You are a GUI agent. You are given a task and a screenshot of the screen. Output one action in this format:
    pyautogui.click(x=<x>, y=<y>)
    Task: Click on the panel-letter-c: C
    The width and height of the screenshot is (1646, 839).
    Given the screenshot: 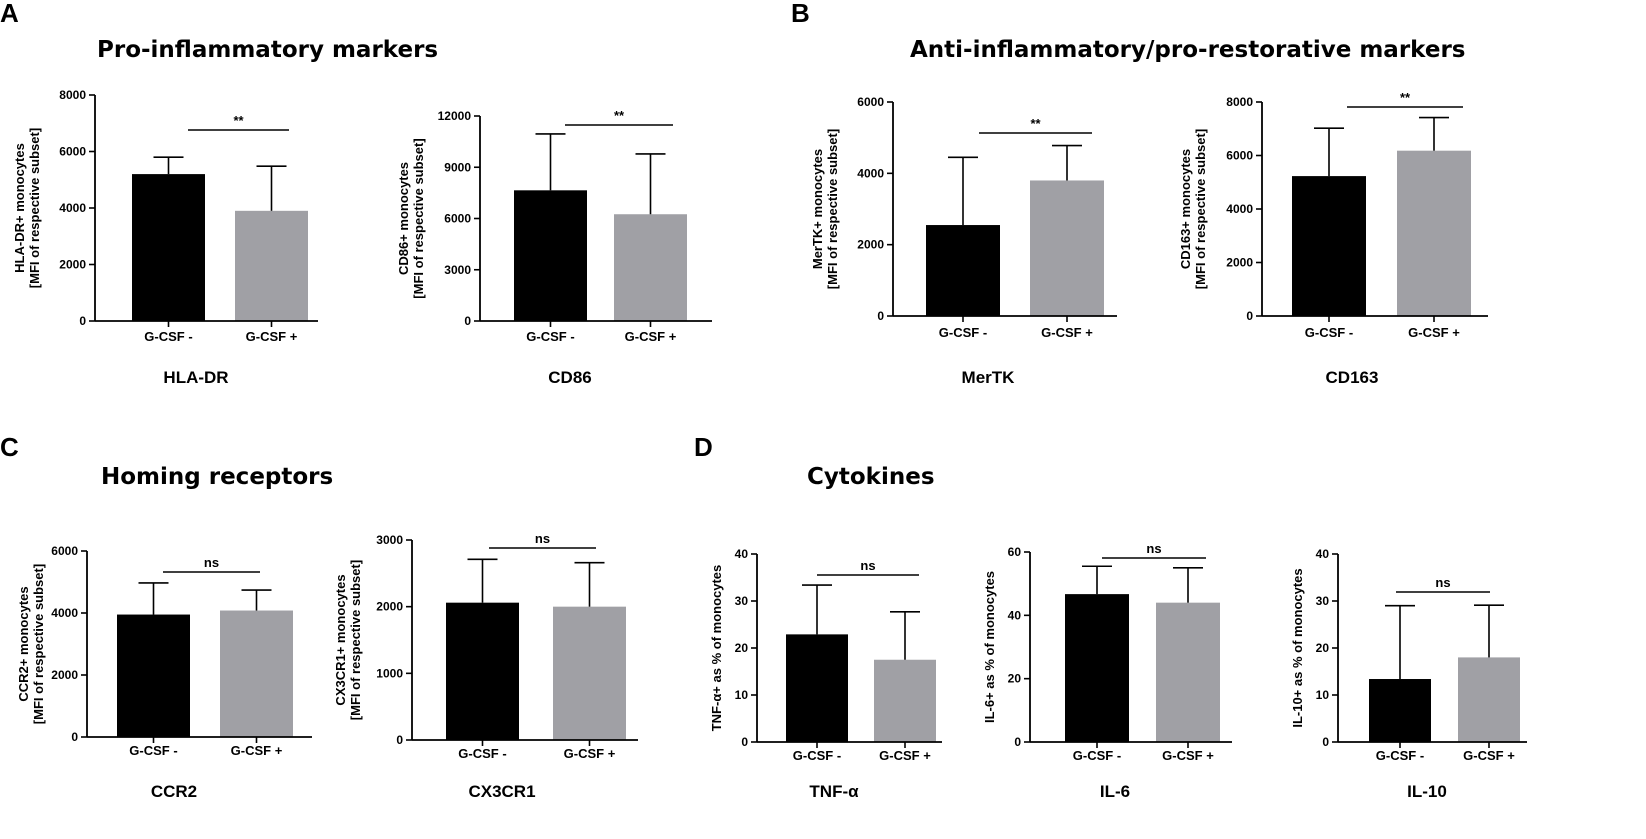 What is the action you would take?
    pyautogui.click(x=9, y=447)
    